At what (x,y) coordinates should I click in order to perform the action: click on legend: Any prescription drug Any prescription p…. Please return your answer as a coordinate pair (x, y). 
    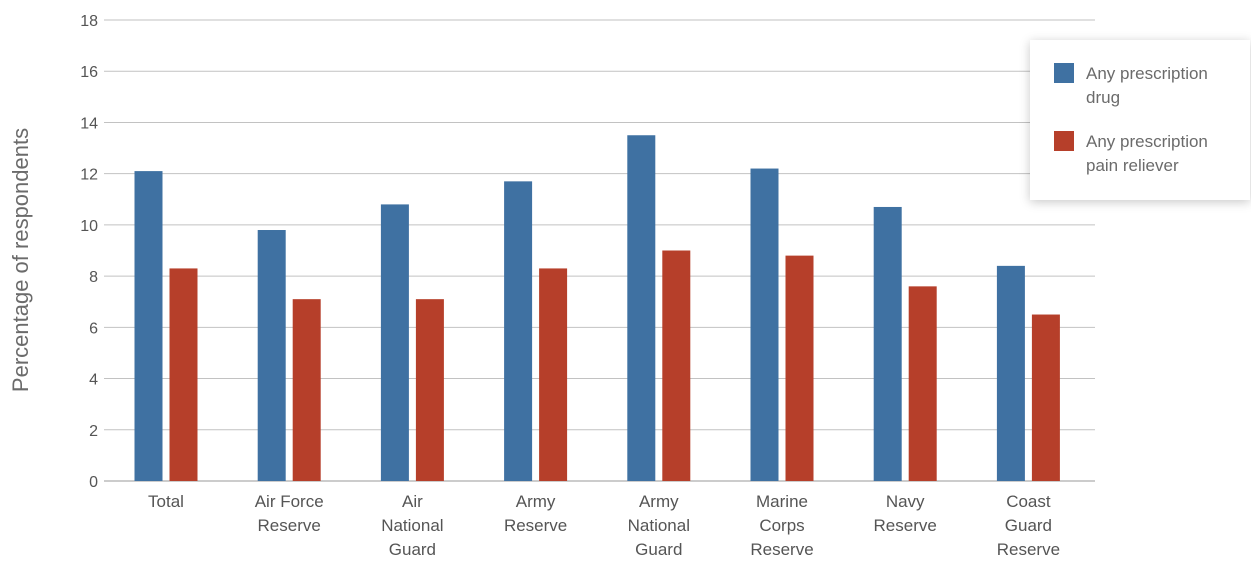
    Looking at the image, I should click on (1140, 120).